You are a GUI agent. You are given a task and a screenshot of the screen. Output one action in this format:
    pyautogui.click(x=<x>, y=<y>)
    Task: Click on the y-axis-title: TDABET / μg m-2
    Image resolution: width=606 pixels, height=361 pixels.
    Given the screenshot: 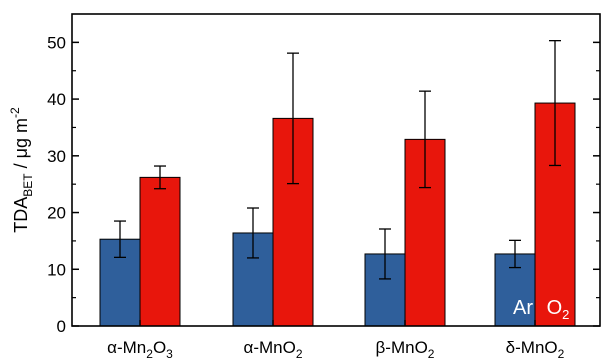 What is the action you would take?
    pyautogui.click(x=21, y=170)
    